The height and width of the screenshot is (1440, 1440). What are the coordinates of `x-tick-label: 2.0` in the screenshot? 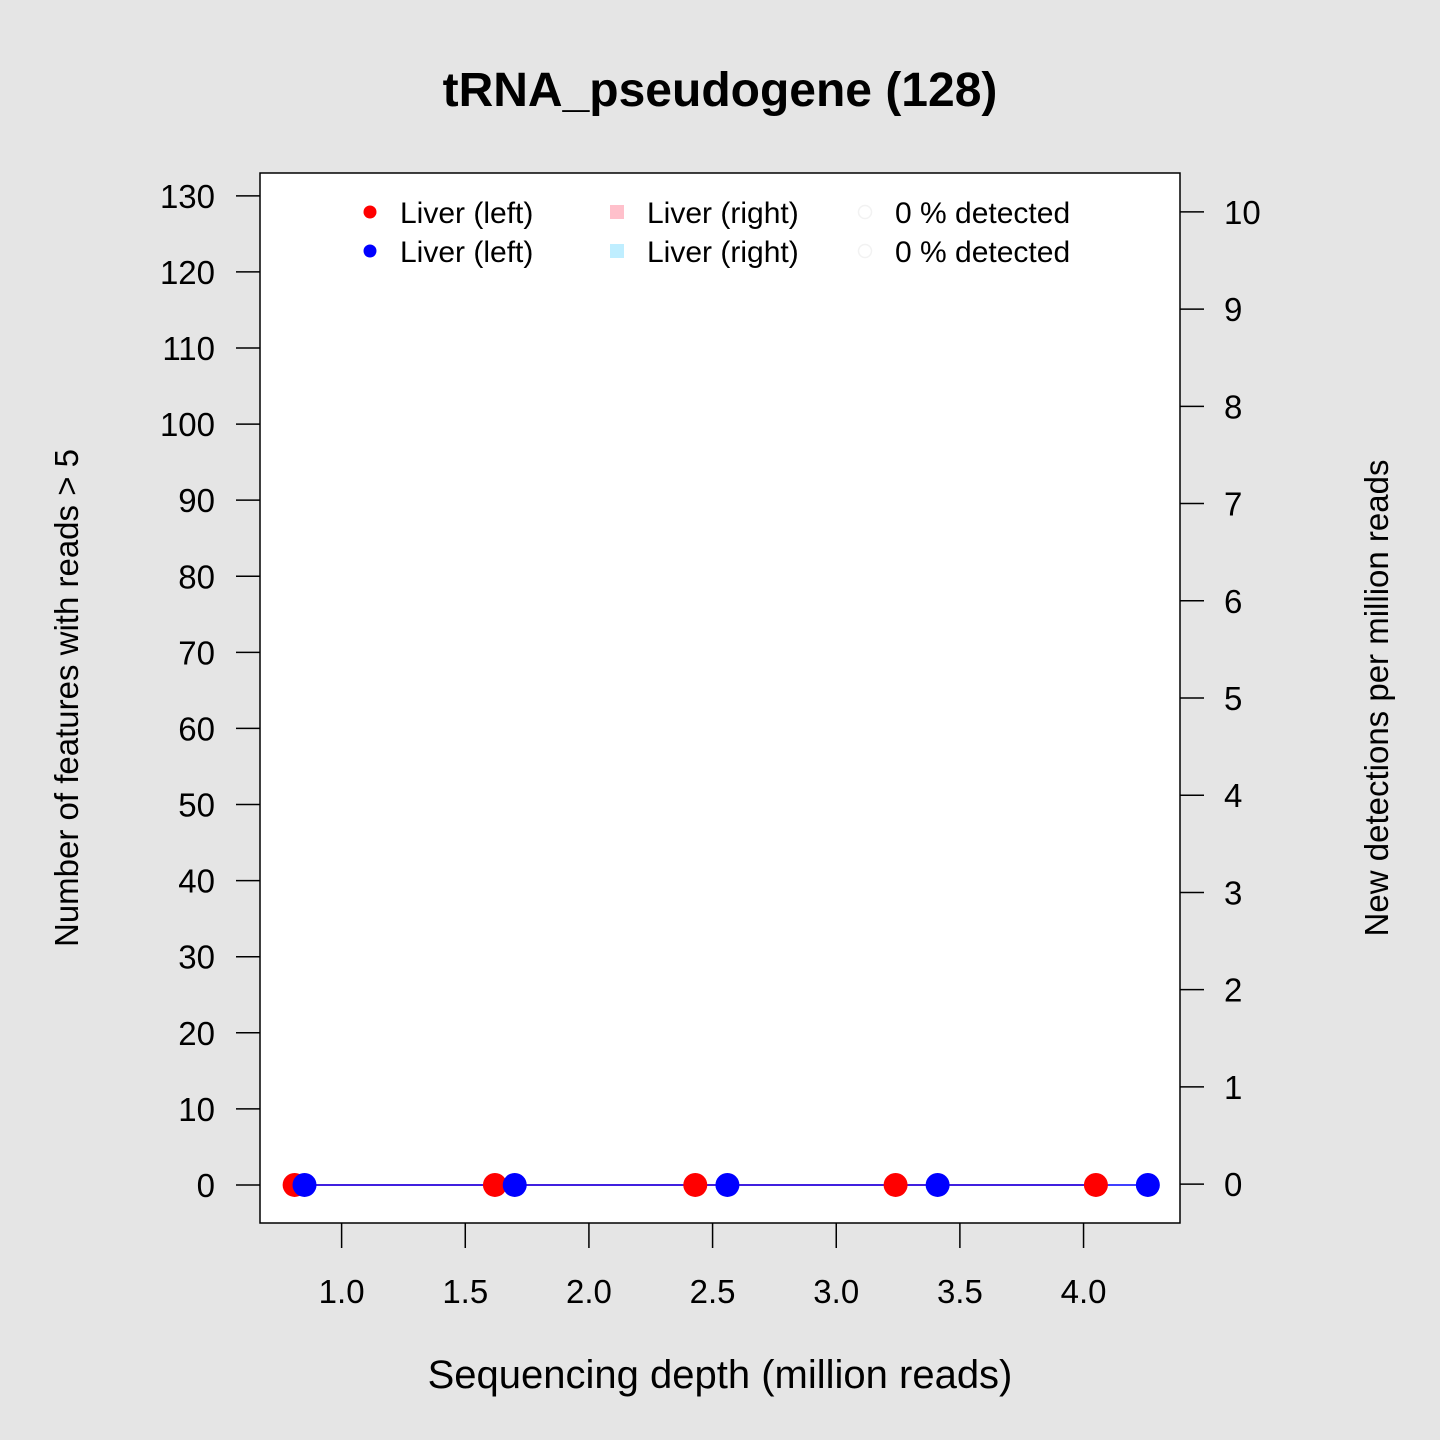 It's located at (589, 1291).